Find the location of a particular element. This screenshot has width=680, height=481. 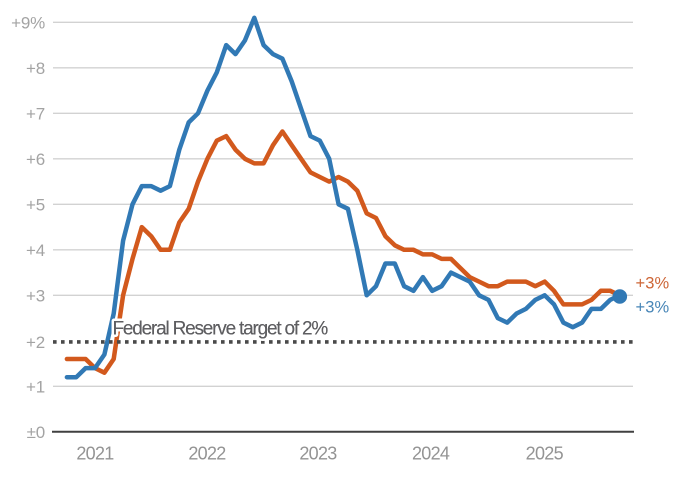

svg-text: 2024 is located at coordinates (431, 453).